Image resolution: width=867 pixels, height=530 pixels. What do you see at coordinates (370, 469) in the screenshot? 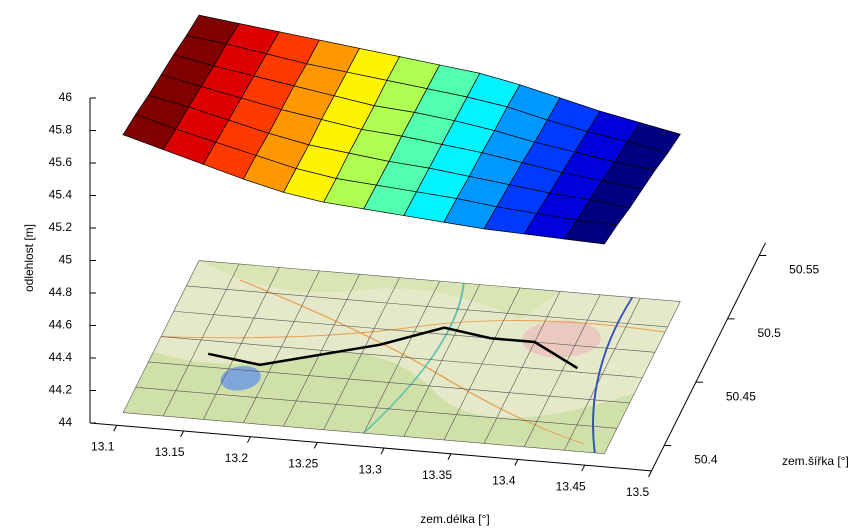
I see `x-tick-label: 13.3` at bounding box center [370, 469].